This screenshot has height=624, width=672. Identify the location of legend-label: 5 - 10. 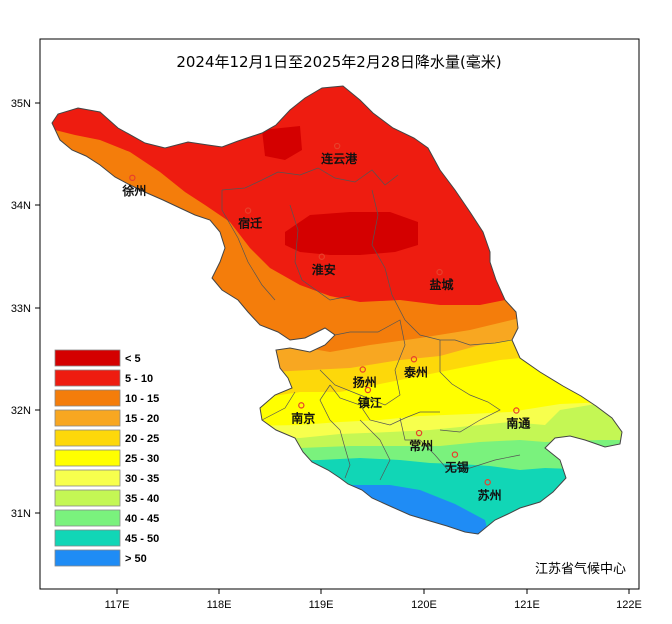
(139, 379).